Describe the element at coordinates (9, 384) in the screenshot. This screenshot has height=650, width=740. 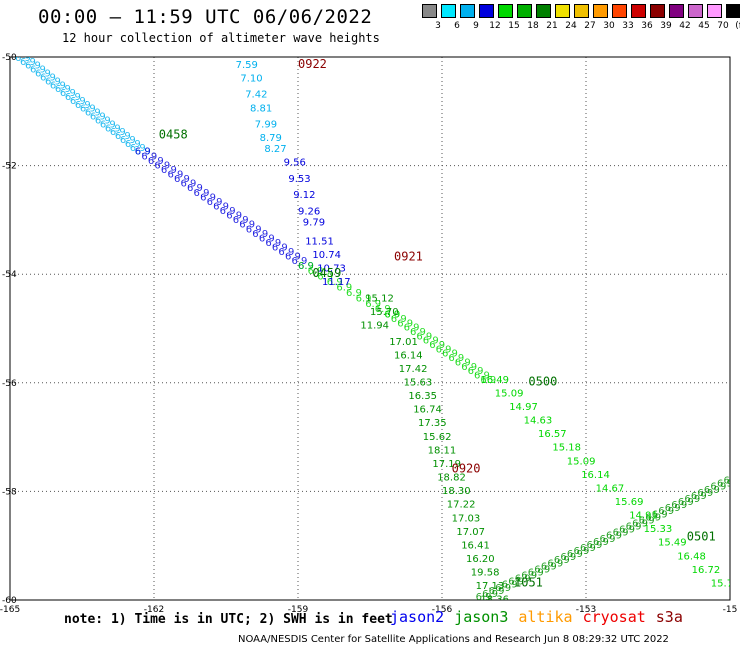
I see `y-tick-label: -56` at that location.